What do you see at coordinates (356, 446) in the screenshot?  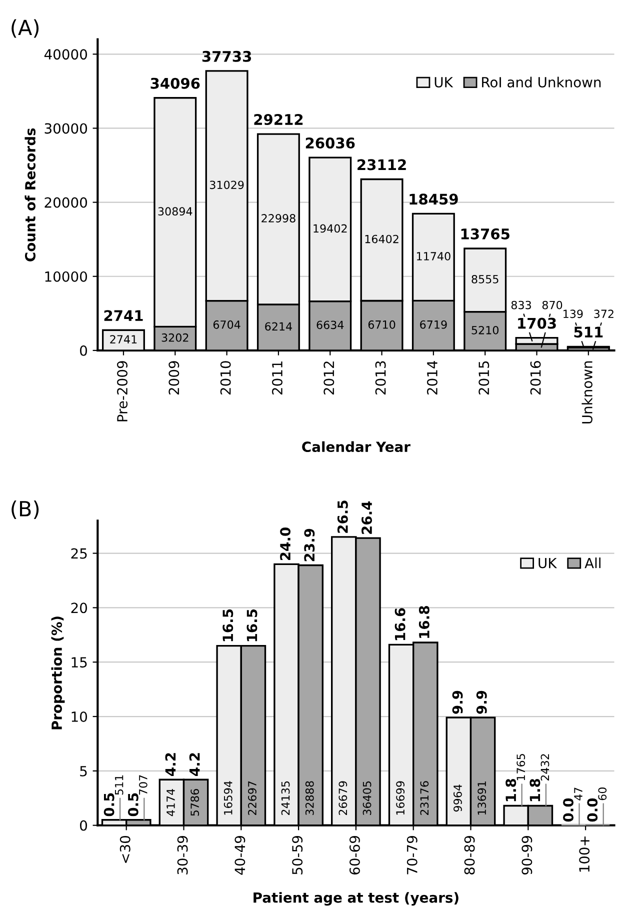 I see `x-axis-title: Calendar Year` at bounding box center [356, 446].